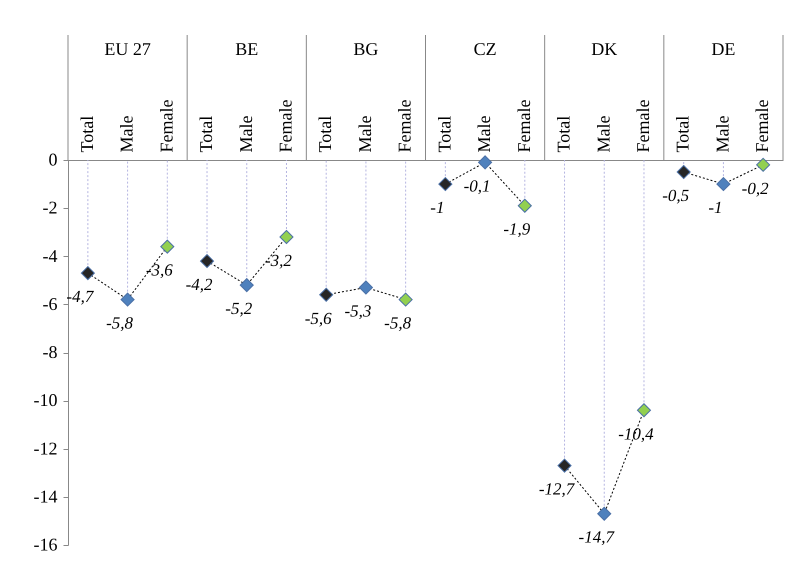 This screenshot has height=582, width=791. Describe the element at coordinates (676, 196) in the screenshot. I see `data-label: -0,5` at that location.